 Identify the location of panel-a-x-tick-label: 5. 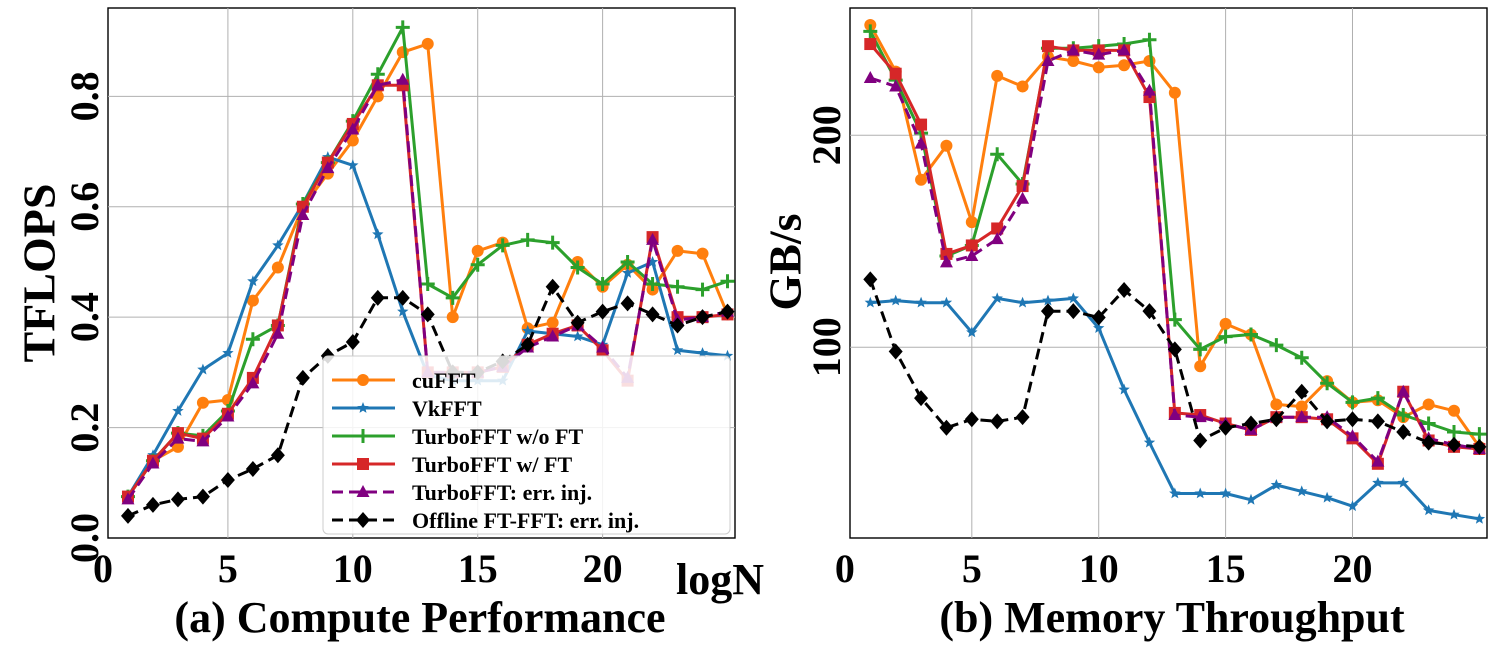
(228, 568).